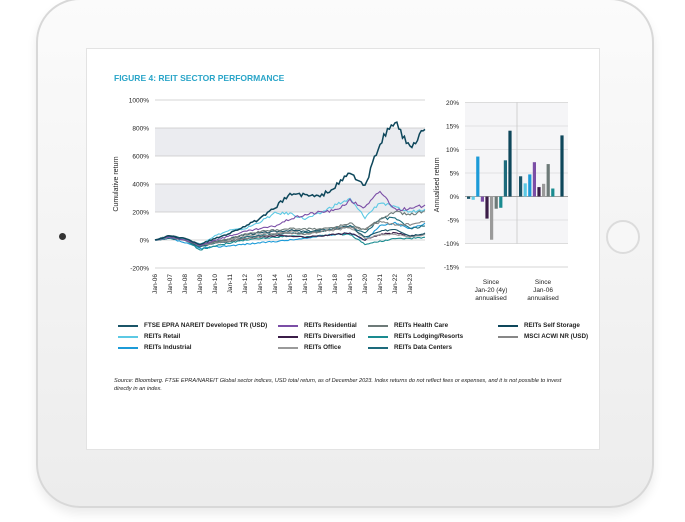 The height and width of the screenshot is (522, 685). What do you see at coordinates (330, 325) in the screenshot?
I see `legend-label: REITs Residential` at bounding box center [330, 325].